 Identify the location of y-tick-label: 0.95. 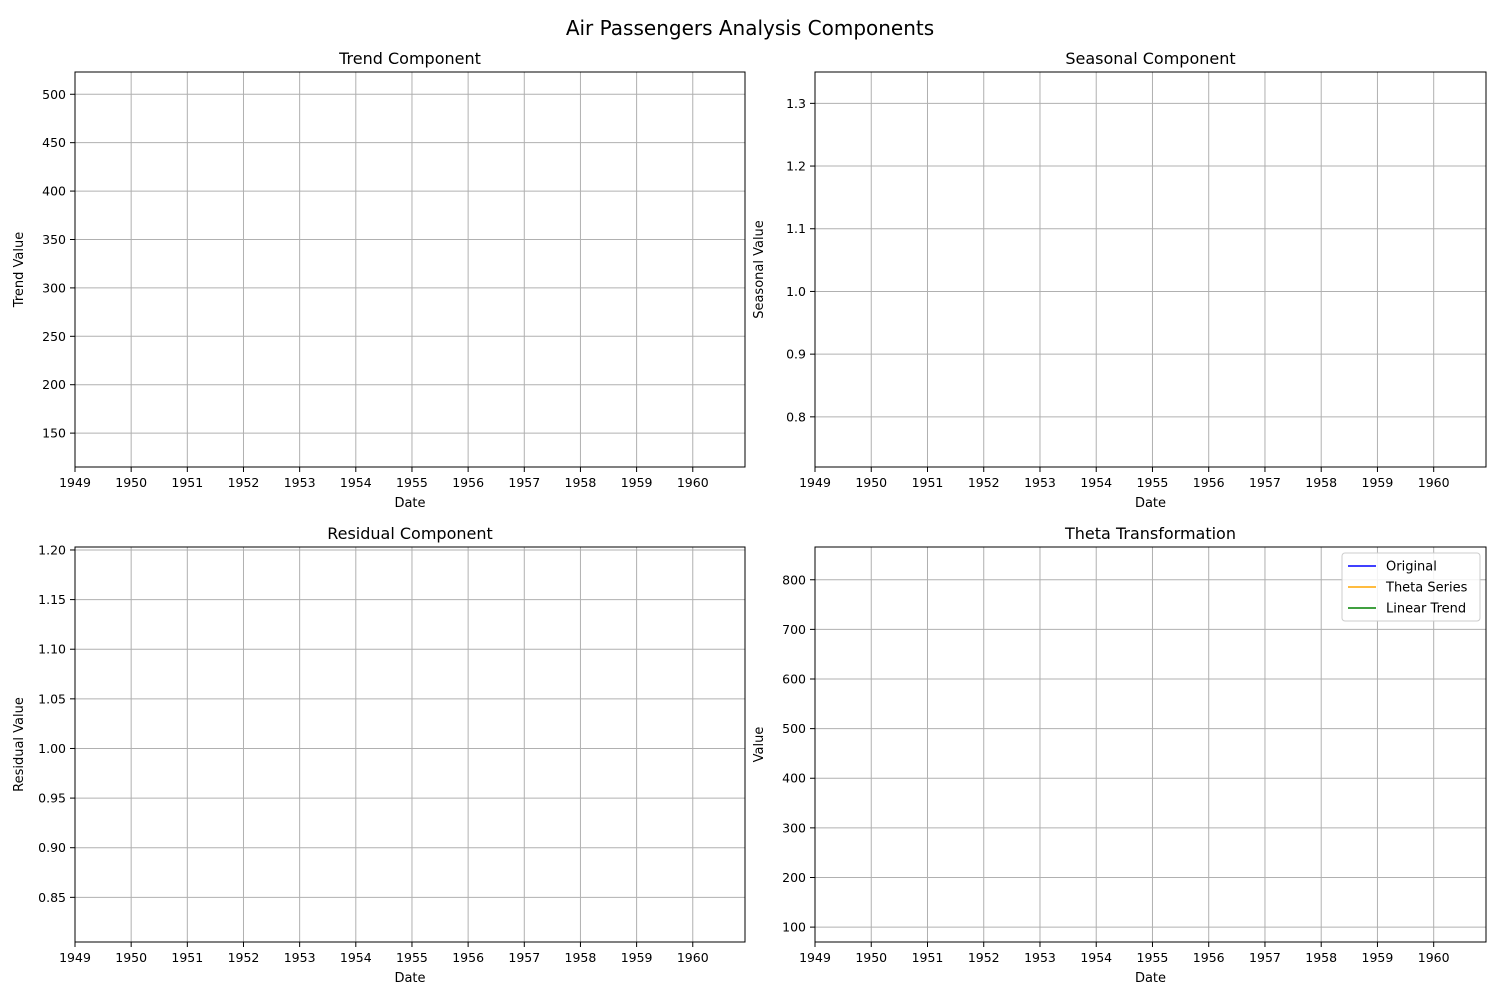
(52, 798).